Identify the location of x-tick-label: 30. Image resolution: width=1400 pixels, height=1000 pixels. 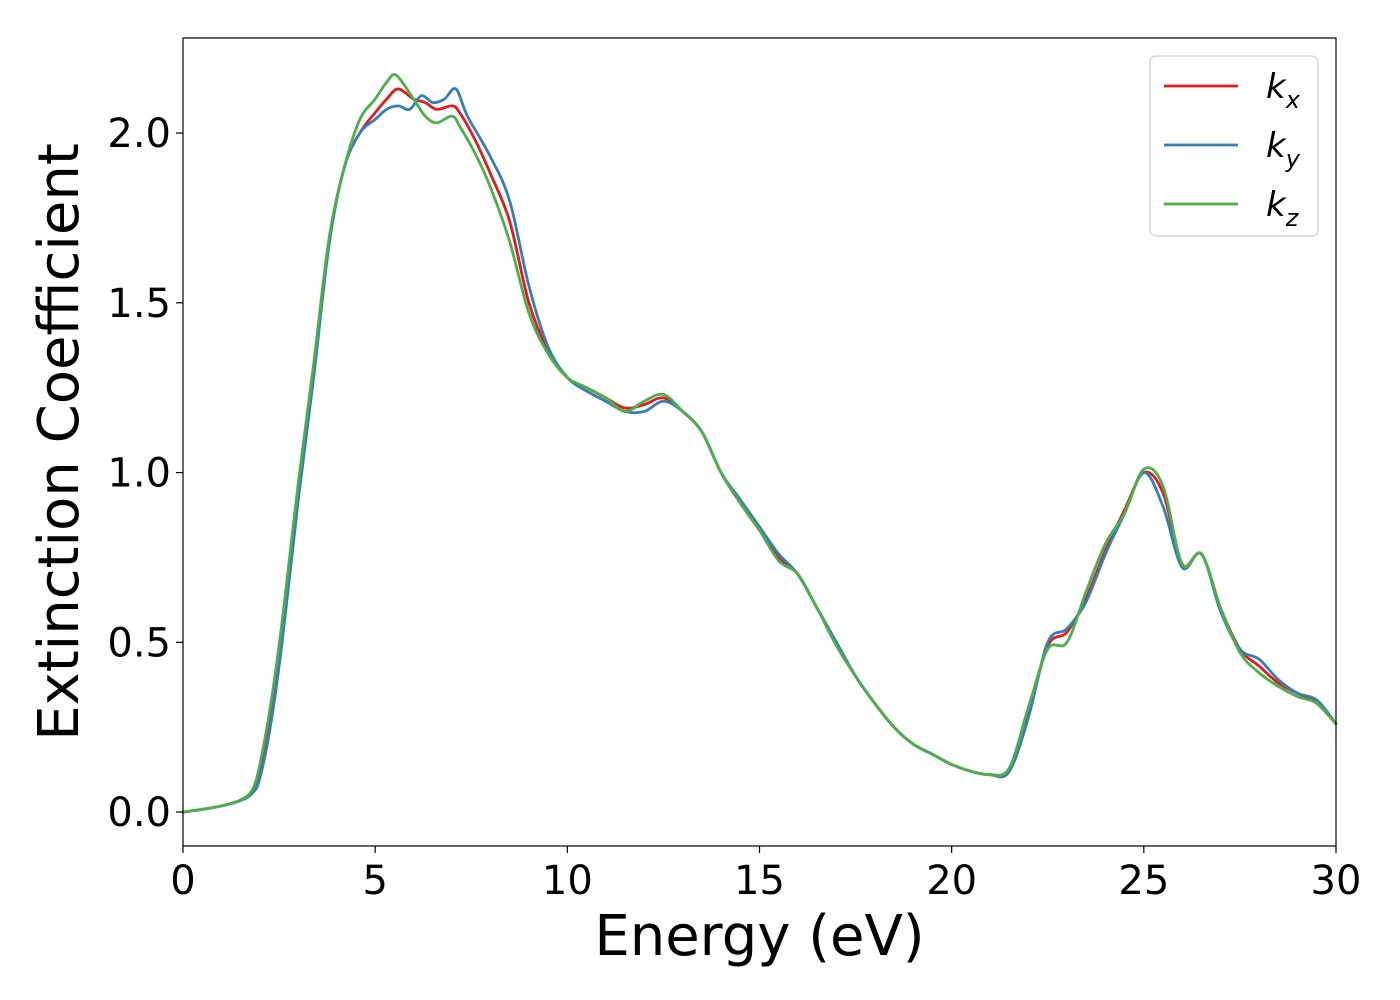
(1336, 881).